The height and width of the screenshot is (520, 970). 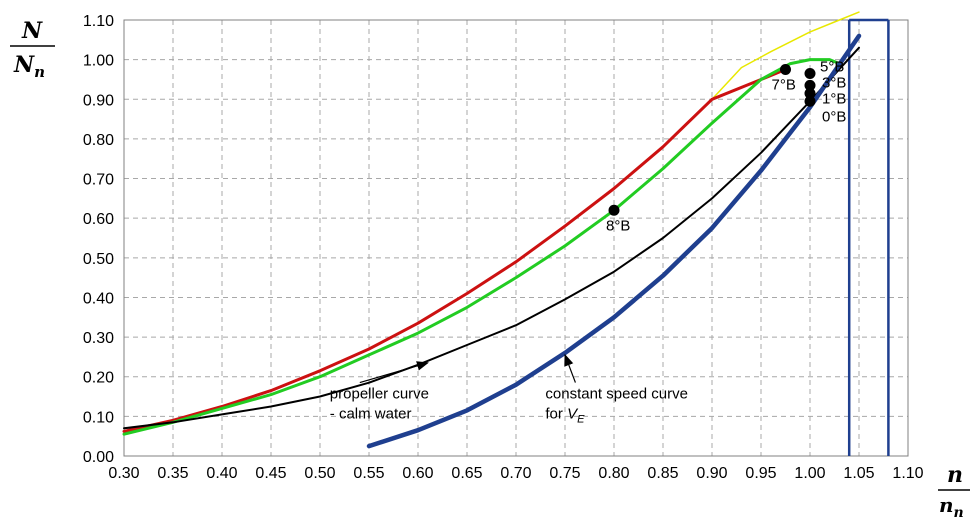 What do you see at coordinates (832, 67) in the screenshot?
I see `data-point-label: 5°B` at bounding box center [832, 67].